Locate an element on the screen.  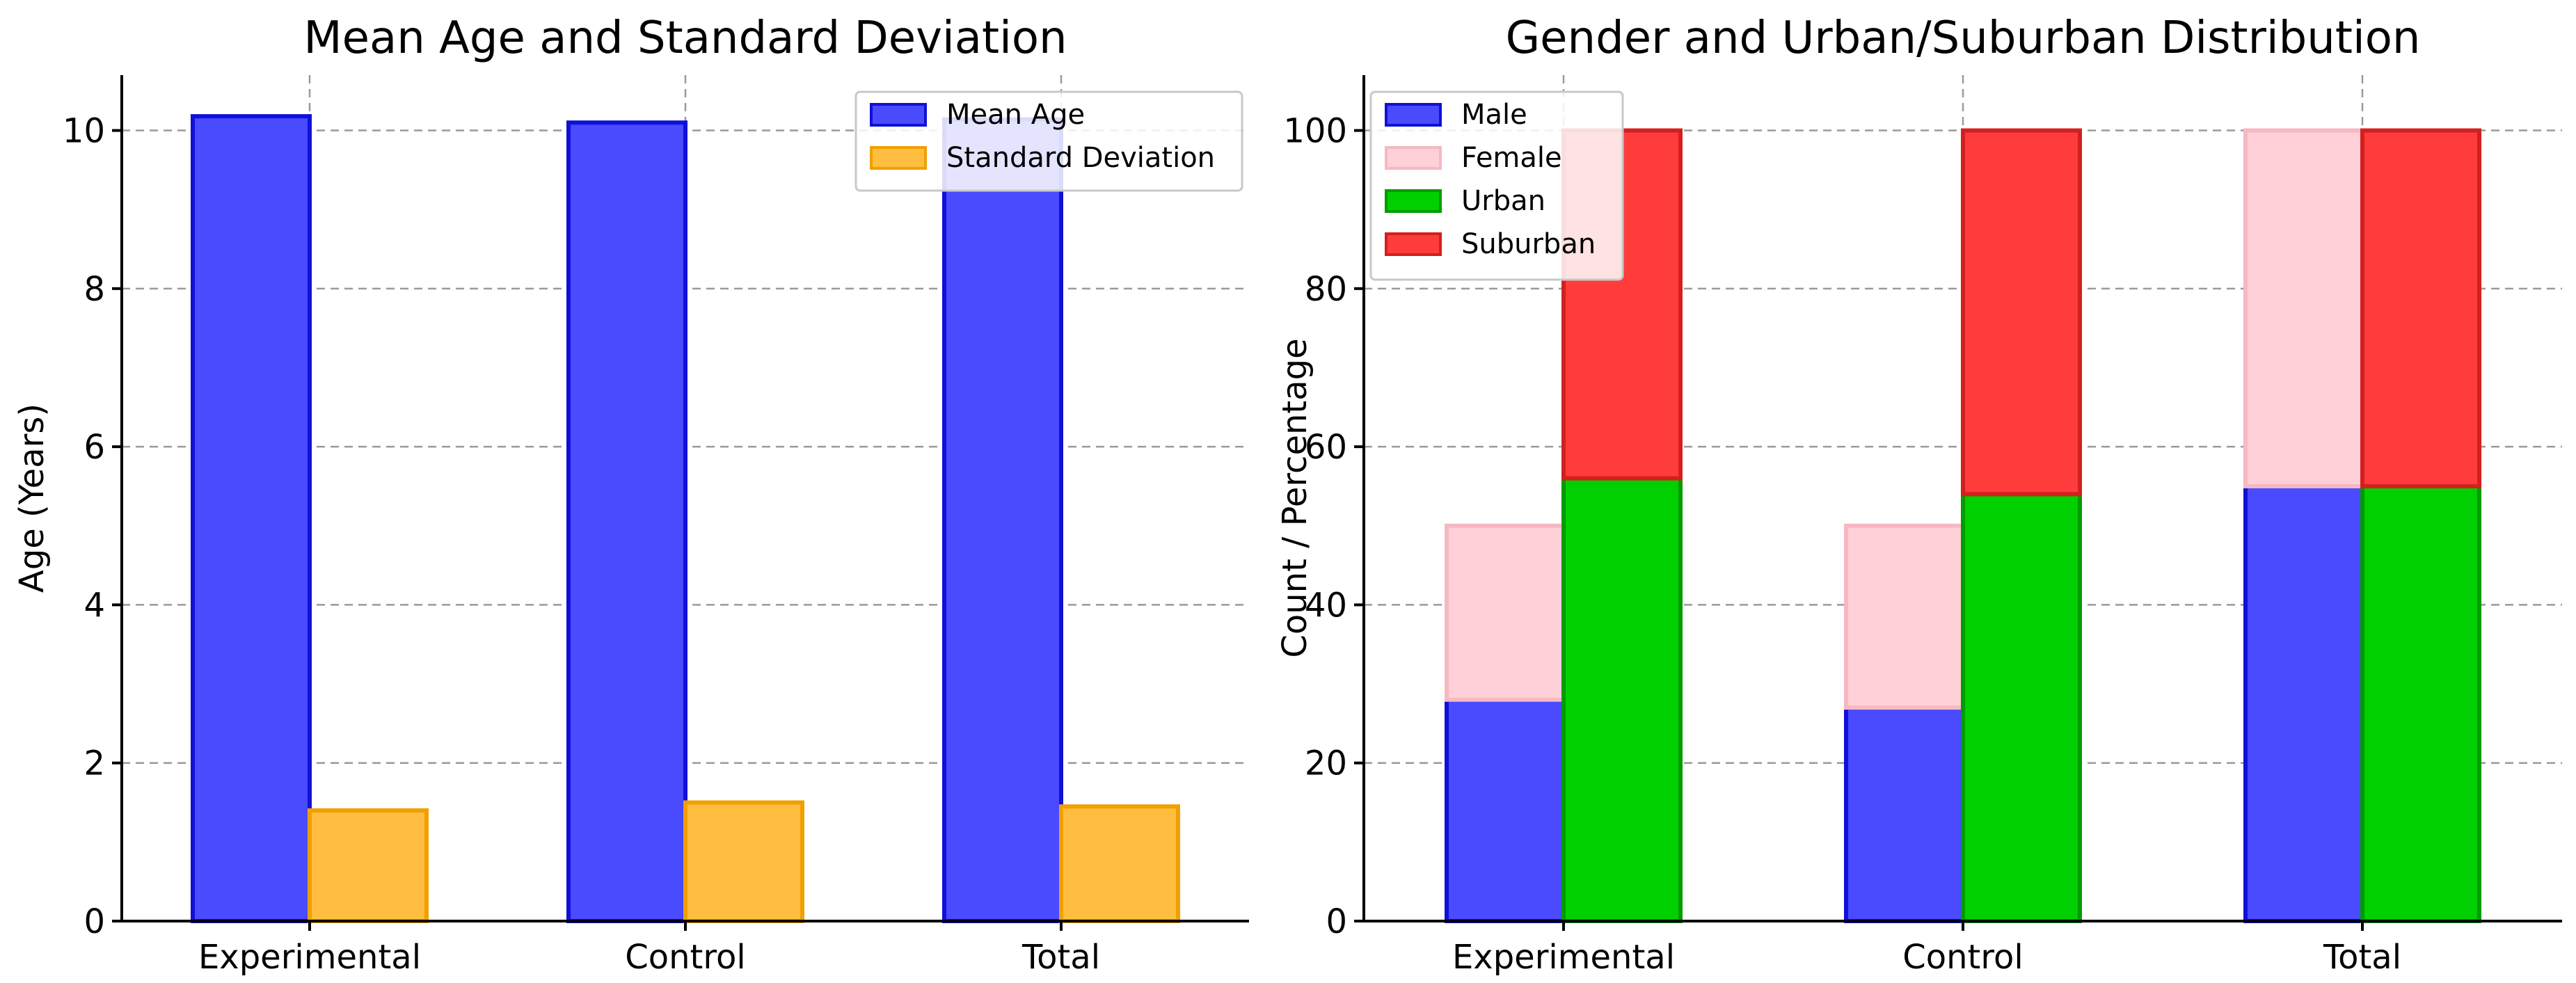
bar-female-total is located at coordinates (2303, 308).